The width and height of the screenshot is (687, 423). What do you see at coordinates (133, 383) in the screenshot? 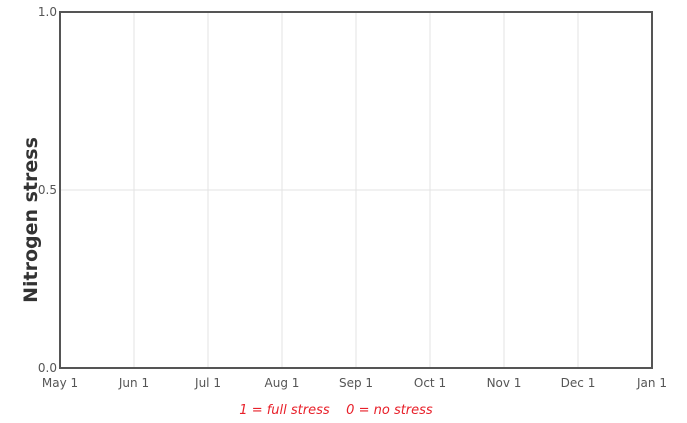
I see `x-tick-label: Jun 1` at bounding box center [133, 383].